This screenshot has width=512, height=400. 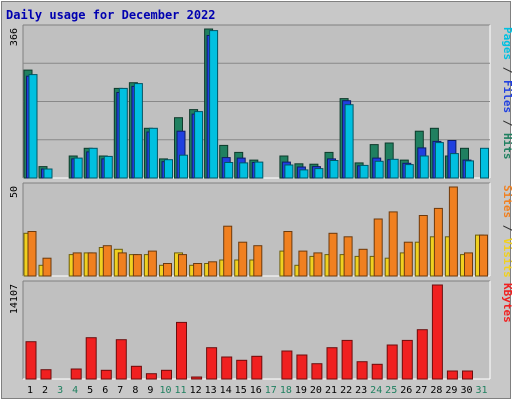 I want to click on day-label: 8, so click(x=135, y=390).